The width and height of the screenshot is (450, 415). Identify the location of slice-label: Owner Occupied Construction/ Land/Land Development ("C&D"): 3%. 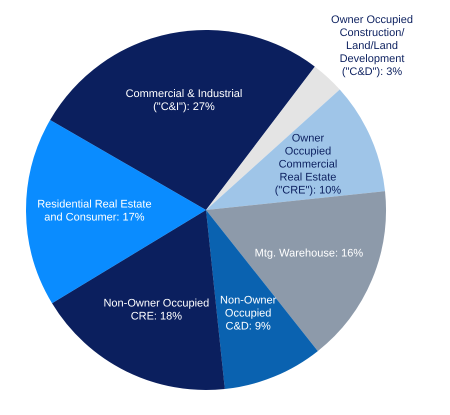
(372, 46).